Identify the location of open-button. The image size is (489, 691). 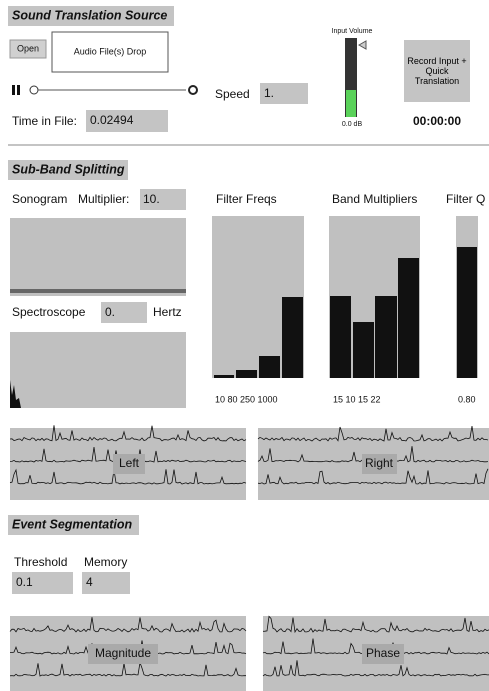
(28, 49).